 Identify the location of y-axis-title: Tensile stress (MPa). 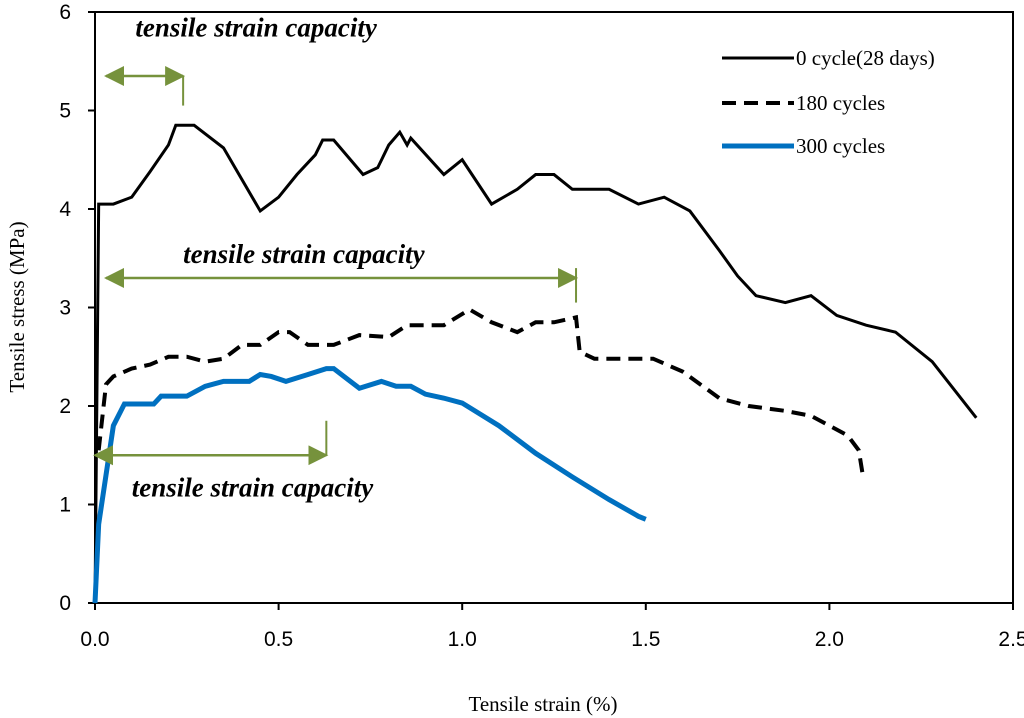
(17, 306).